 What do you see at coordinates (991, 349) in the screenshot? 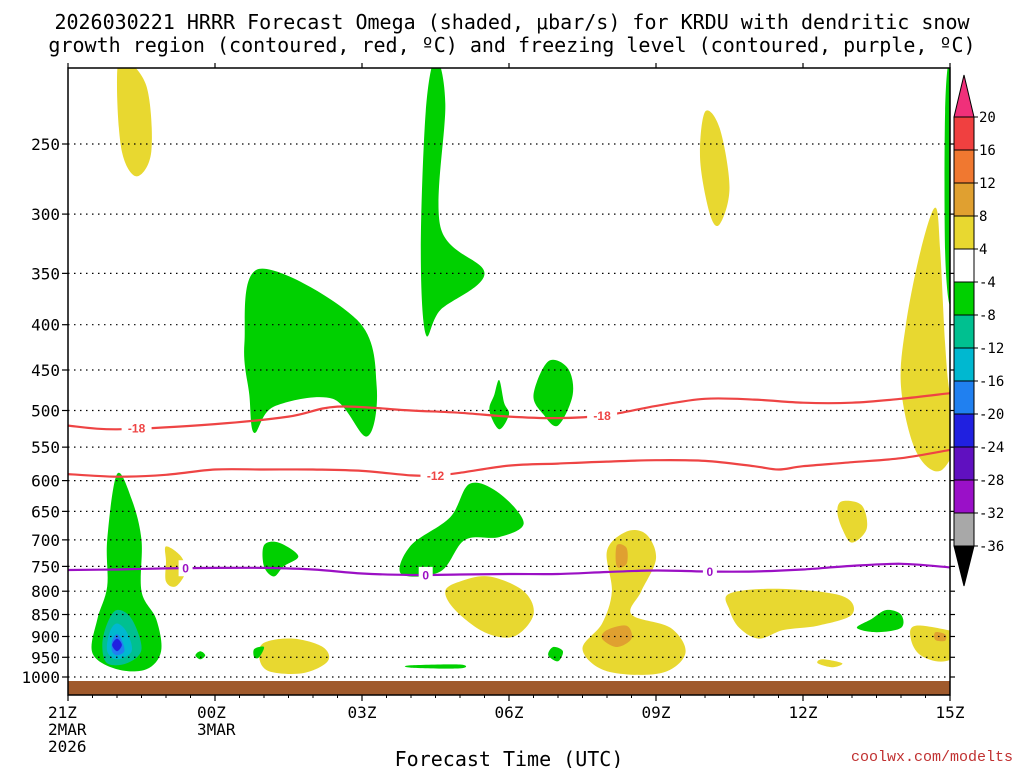
I see `colorbar-label-7: -12` at bounding box center [991, 349].